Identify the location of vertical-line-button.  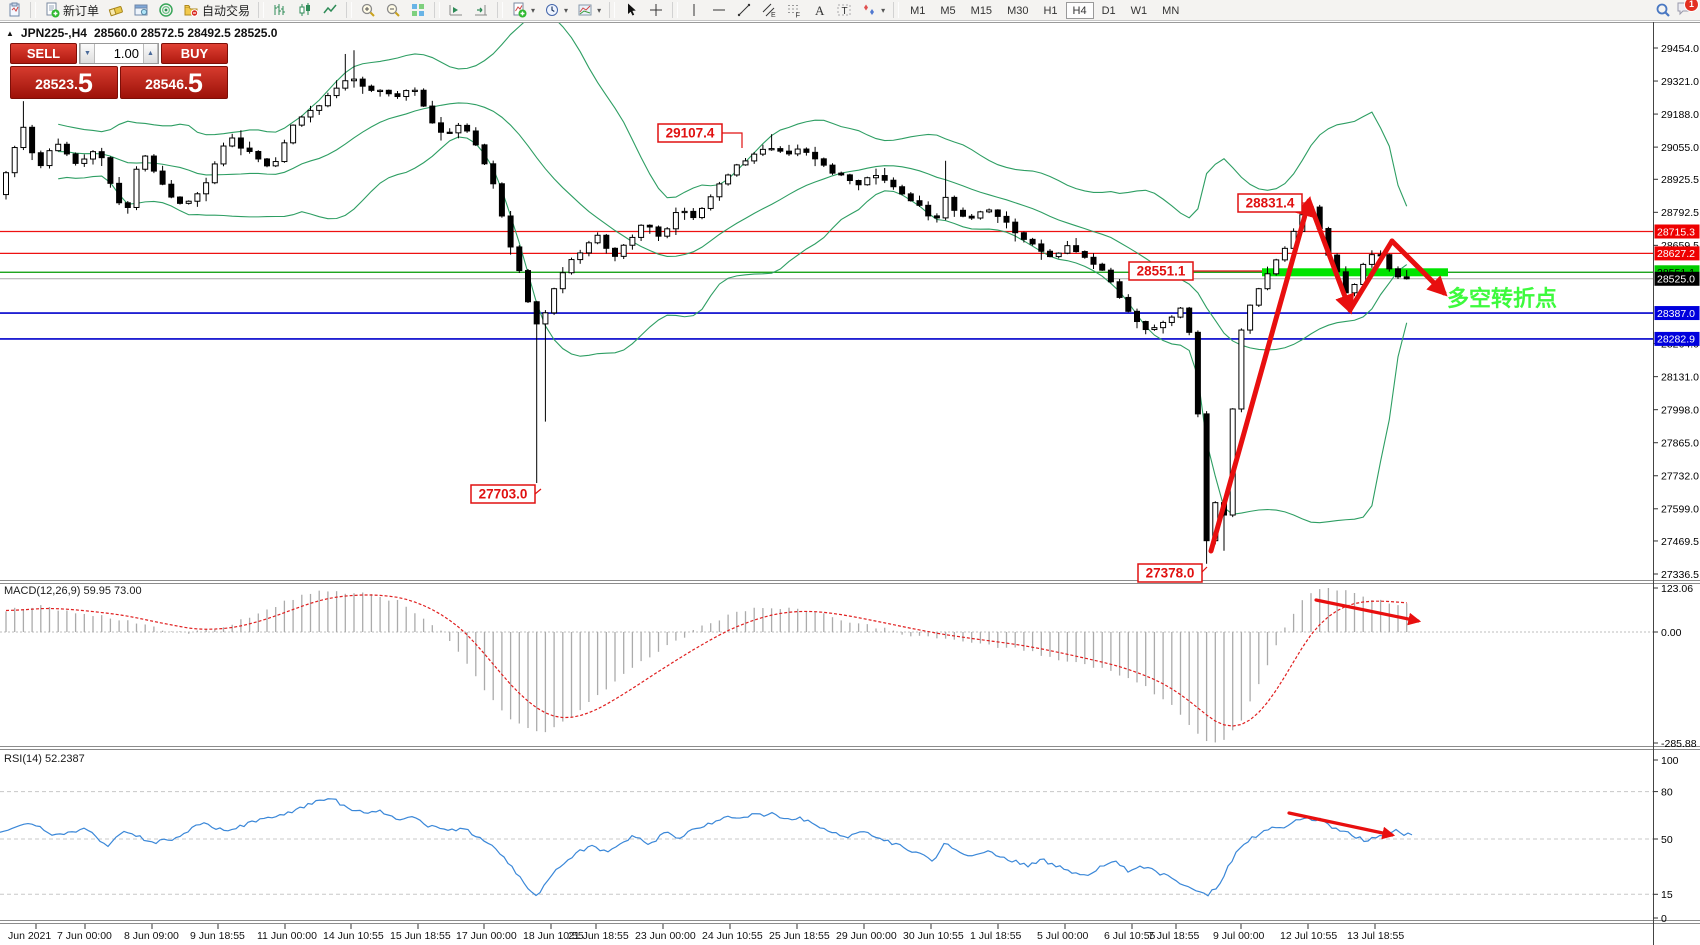
(694, 10).